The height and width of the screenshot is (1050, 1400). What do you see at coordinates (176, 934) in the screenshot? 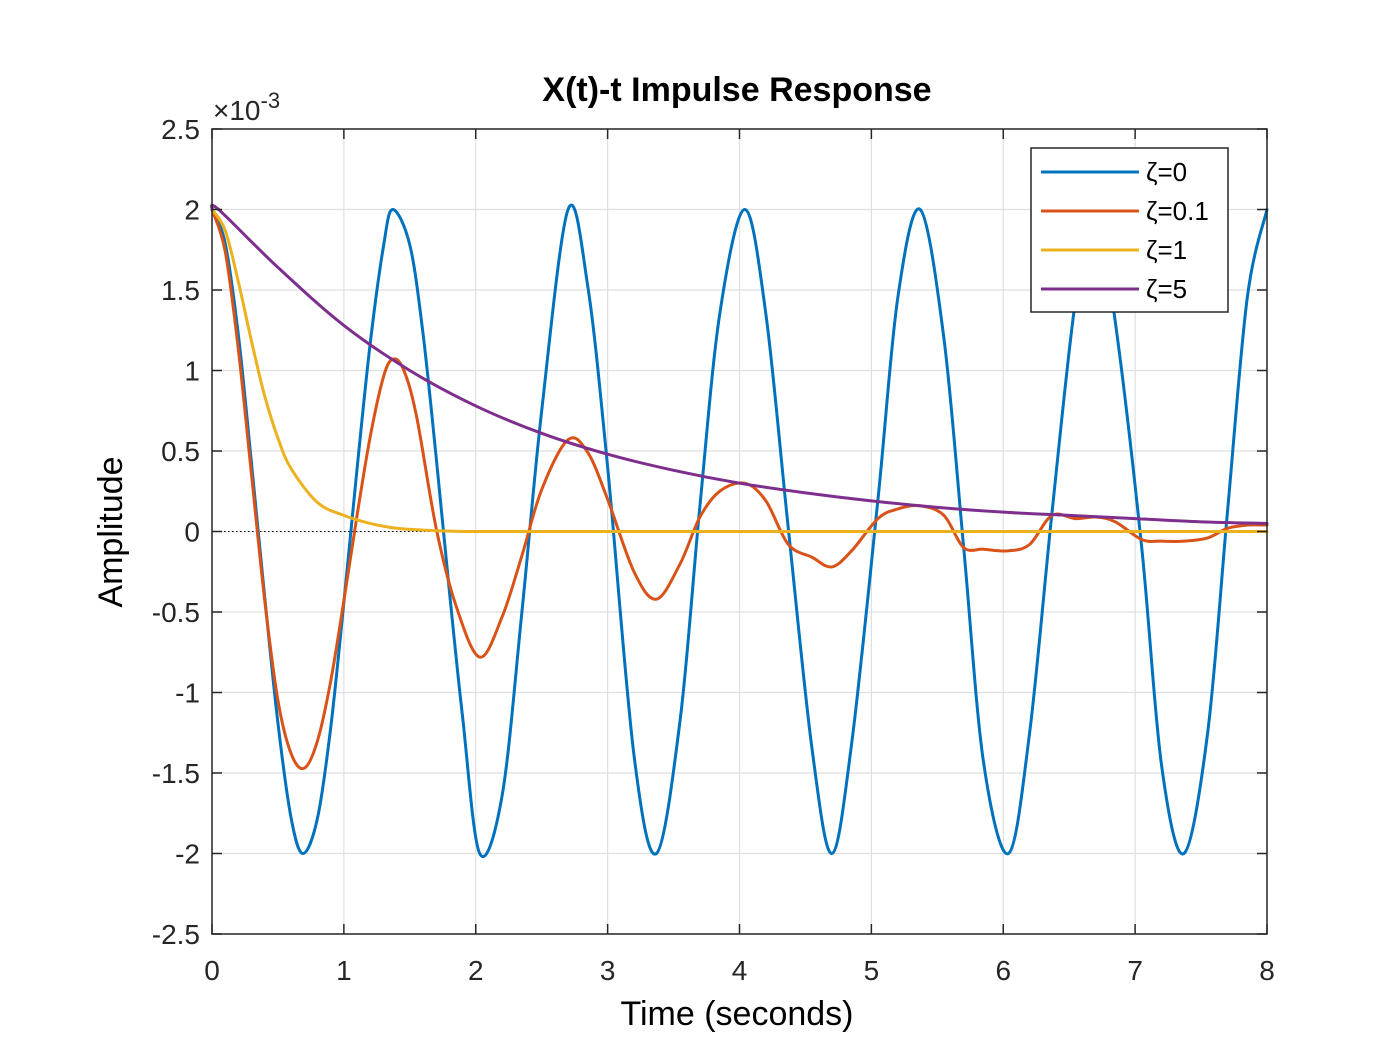
I see `y-tick-label: -2.5` at bounding box center [176, 934].